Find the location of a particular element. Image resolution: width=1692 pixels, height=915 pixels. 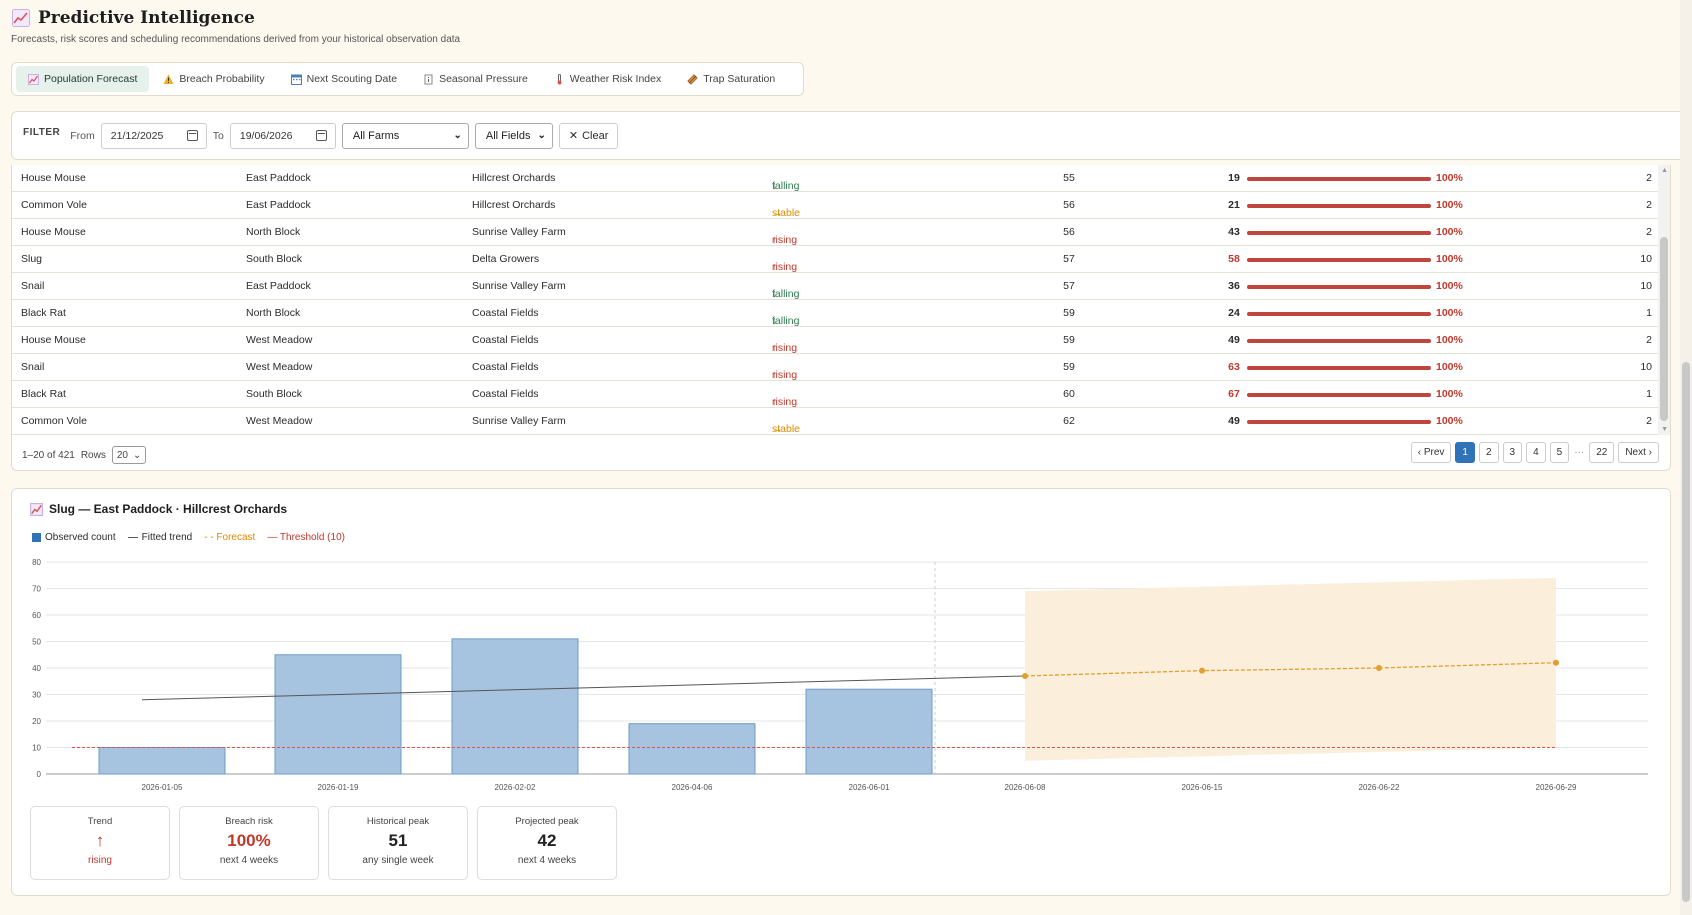

rows-per-page-select: 20 ⌄ is located at coordinates (129, 455).